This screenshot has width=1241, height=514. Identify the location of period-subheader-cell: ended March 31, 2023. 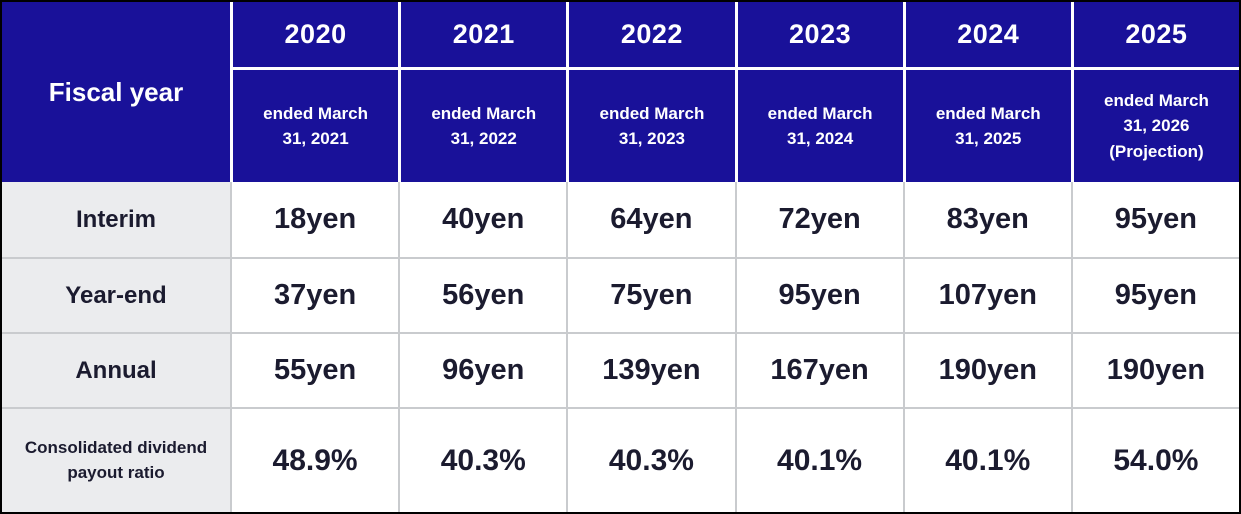
(650, 126).